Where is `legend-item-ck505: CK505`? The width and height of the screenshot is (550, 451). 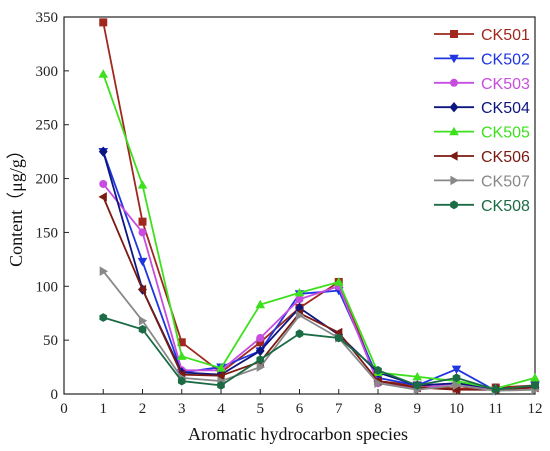 legend-item-ck505: CK505 is located at coordinates (482, 133).